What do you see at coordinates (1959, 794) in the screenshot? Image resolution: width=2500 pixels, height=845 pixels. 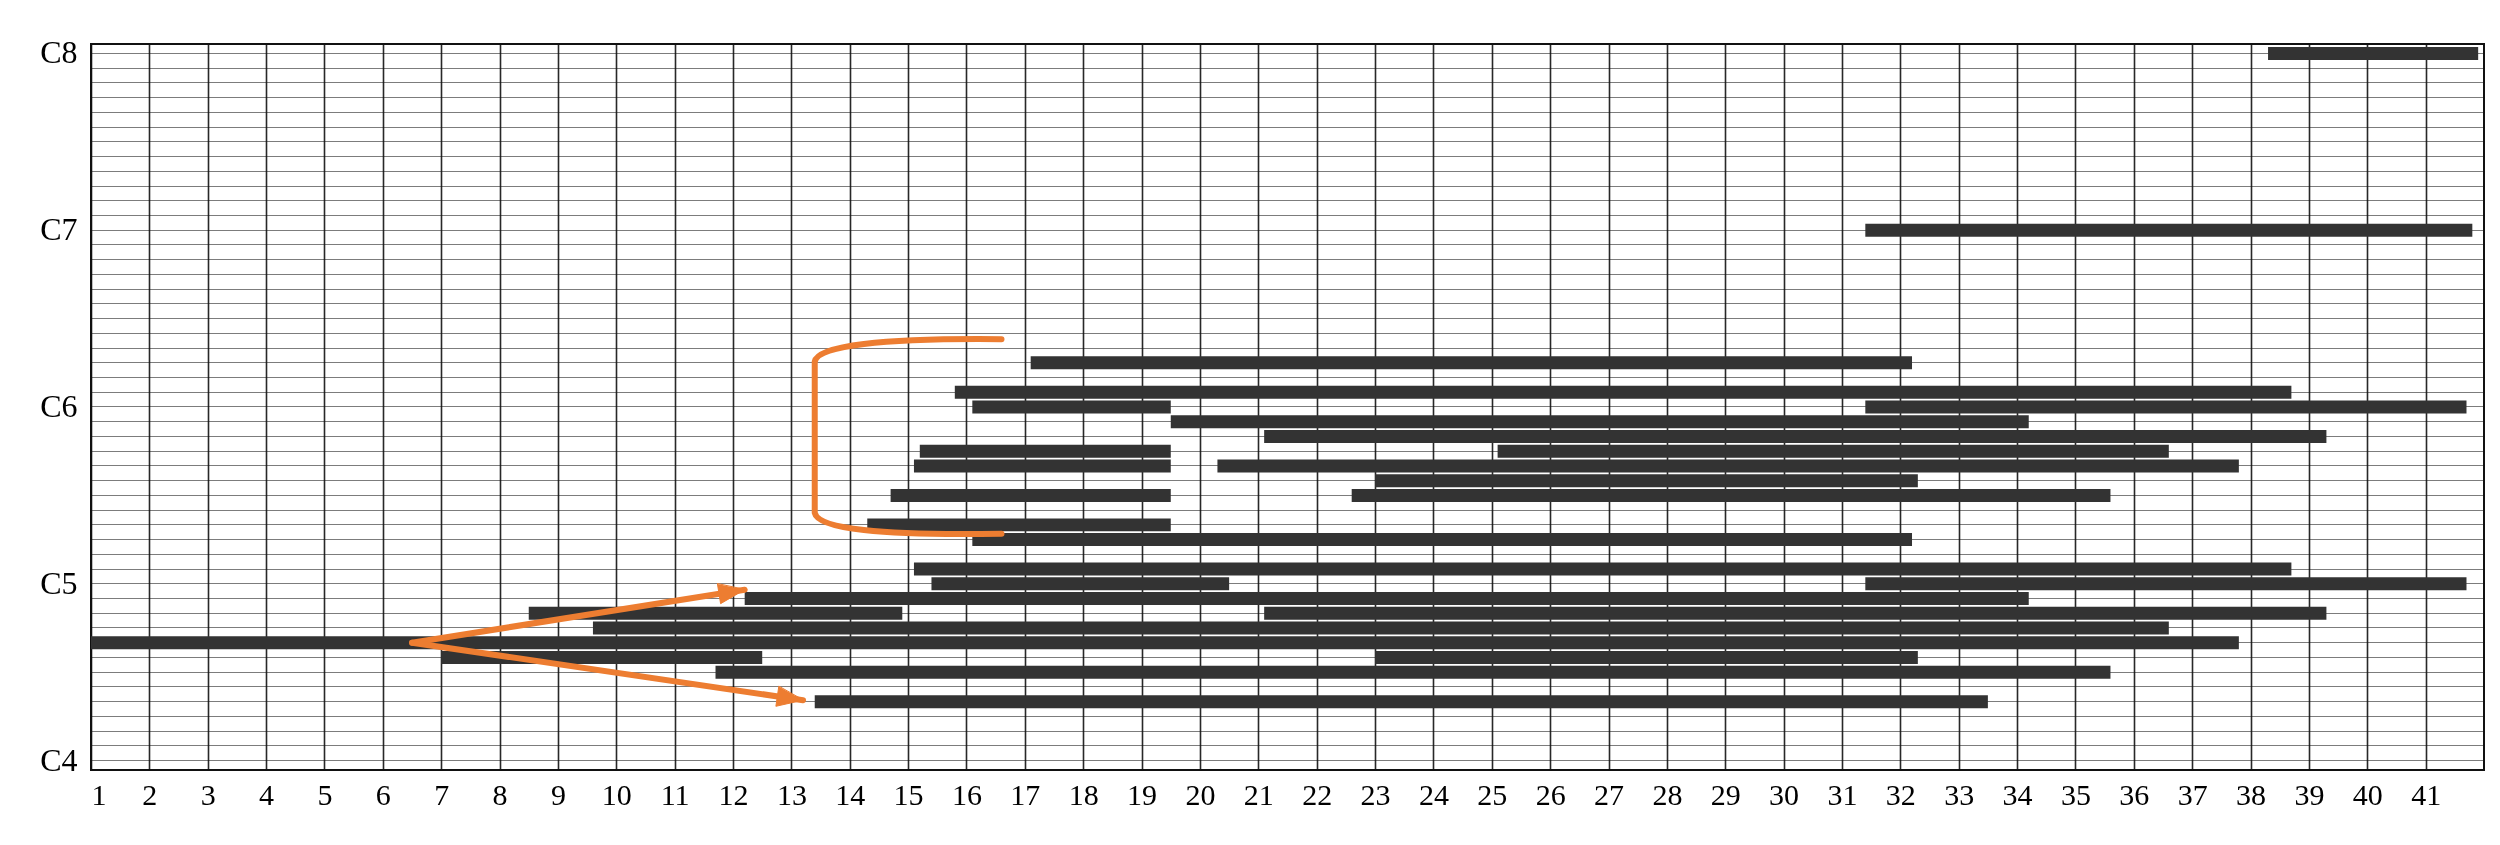 I see `x-tick-label: 33` at bounding box center [1959, 794].